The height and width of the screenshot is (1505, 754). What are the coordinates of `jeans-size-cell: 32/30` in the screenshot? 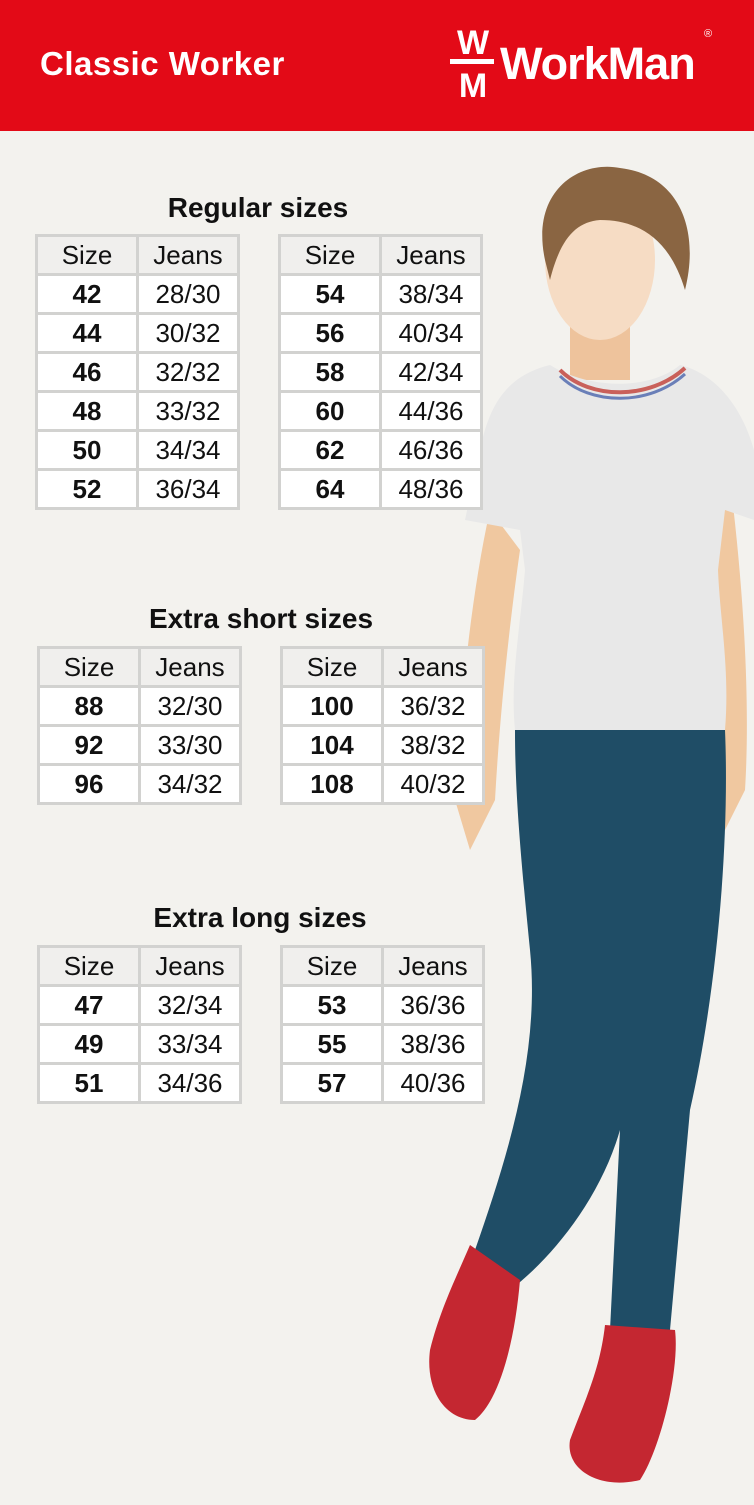 It's located at (190, 706).